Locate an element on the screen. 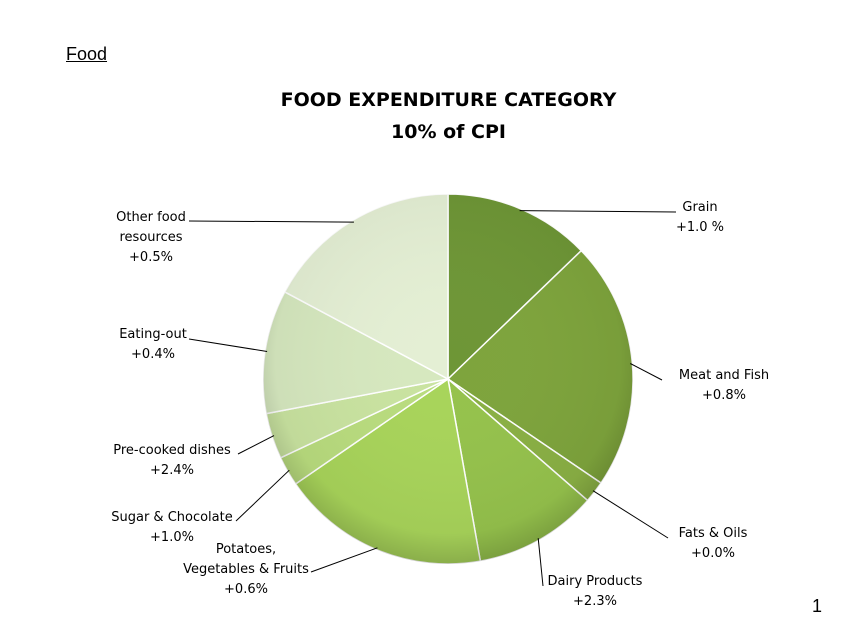  leader-line-potatoes-vegetables-fruits is located at coordinates (344, 560).